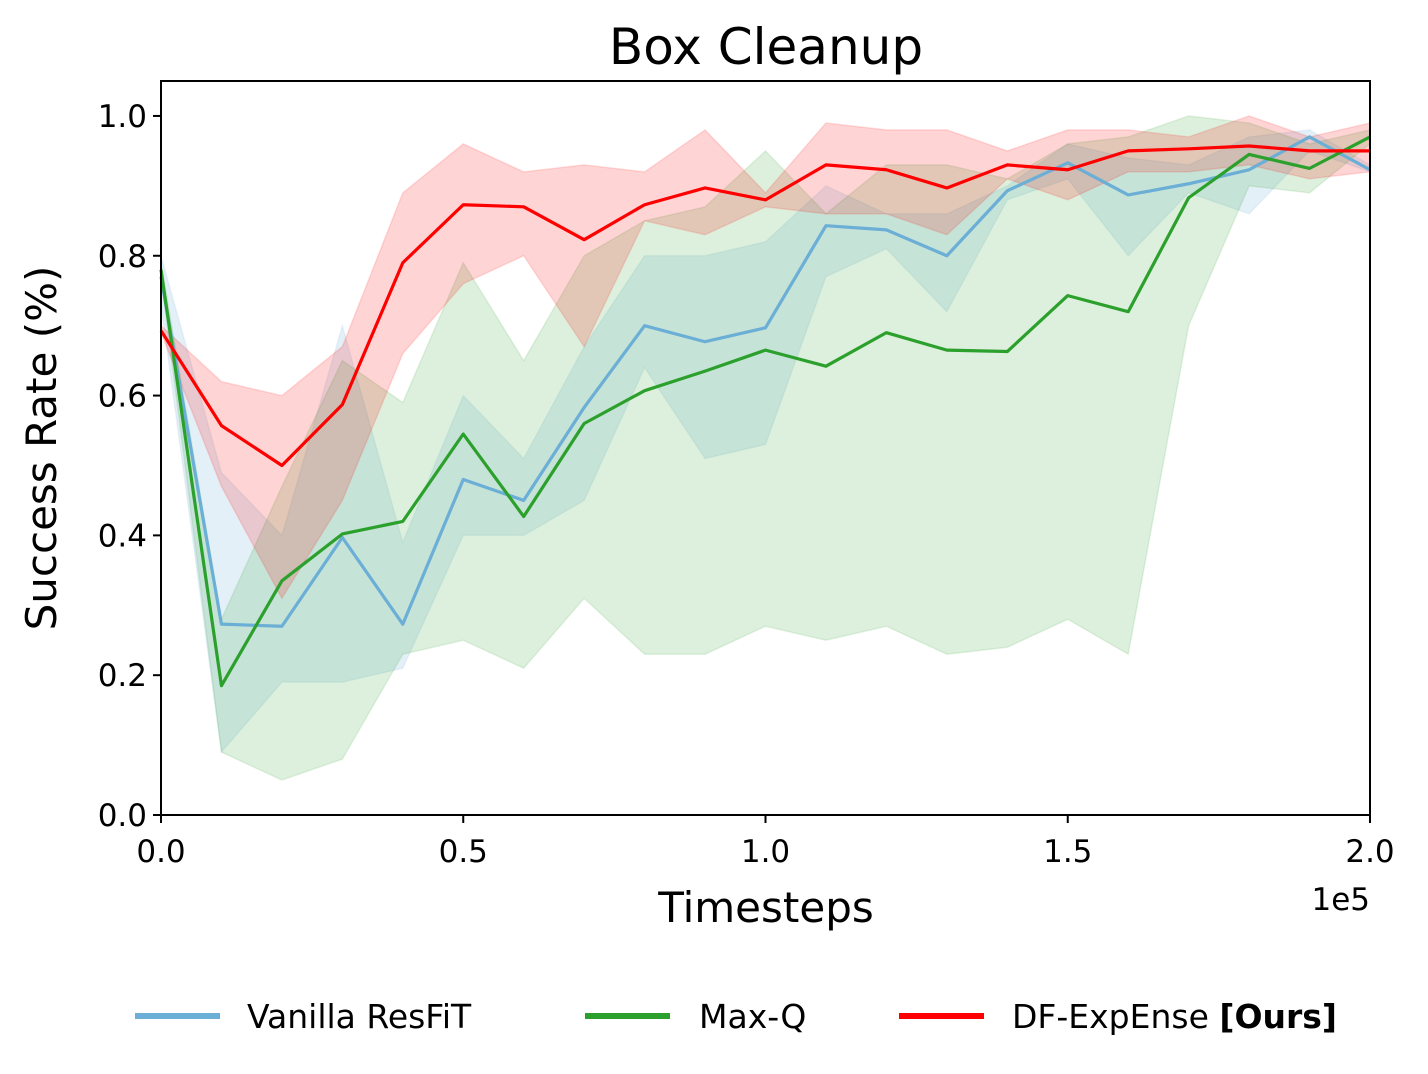 This screenshot has width=1428, height=1074. What do you see at coordinates (122, 257) in the screenshot?
I see `y-tick-label: 0.8` at bounding box center [122, 257].